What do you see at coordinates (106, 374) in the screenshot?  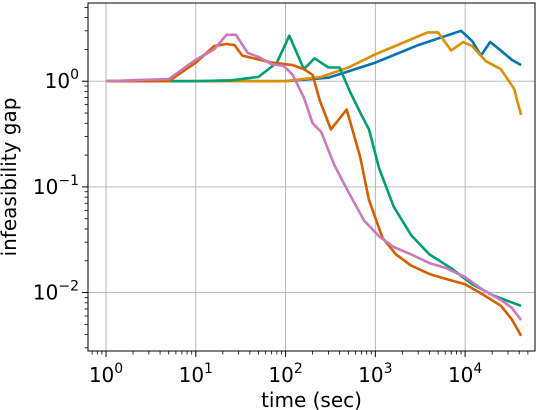 I see `x-tick-label: 10⁰` at bounding box center [106, 374].